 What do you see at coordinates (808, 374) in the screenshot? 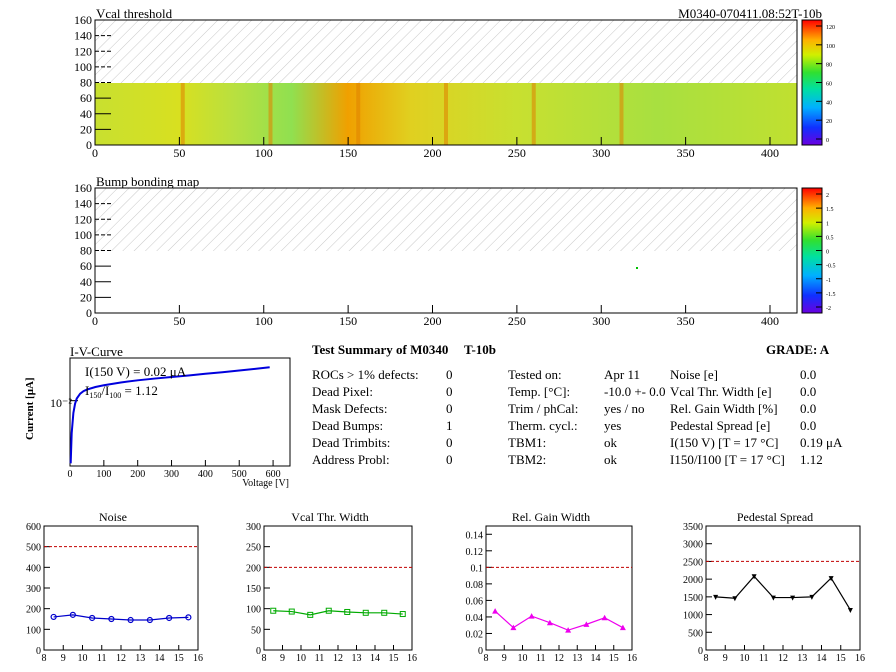
I see `summary-value: 0.0` at bounding box center [808, 374].